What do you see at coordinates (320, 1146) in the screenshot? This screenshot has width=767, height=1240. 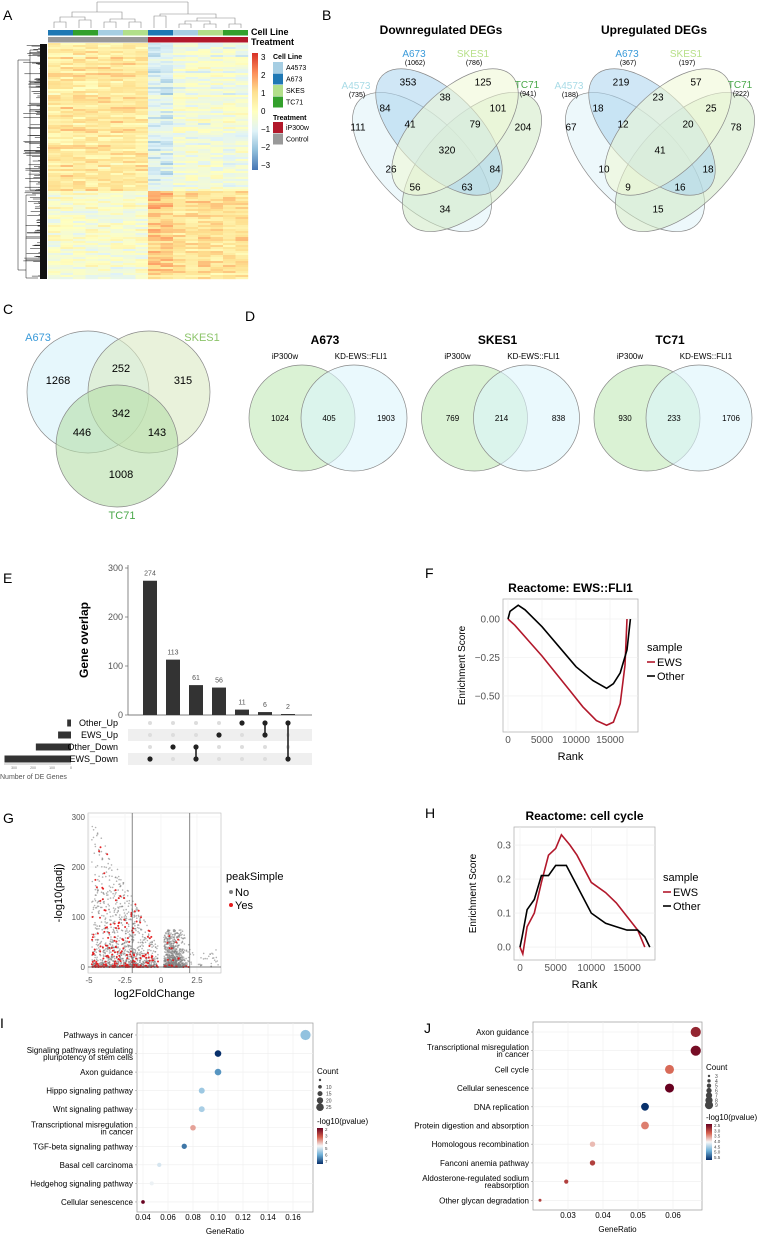 I see `color-legend-bar` at bounding box center [320, 1146].